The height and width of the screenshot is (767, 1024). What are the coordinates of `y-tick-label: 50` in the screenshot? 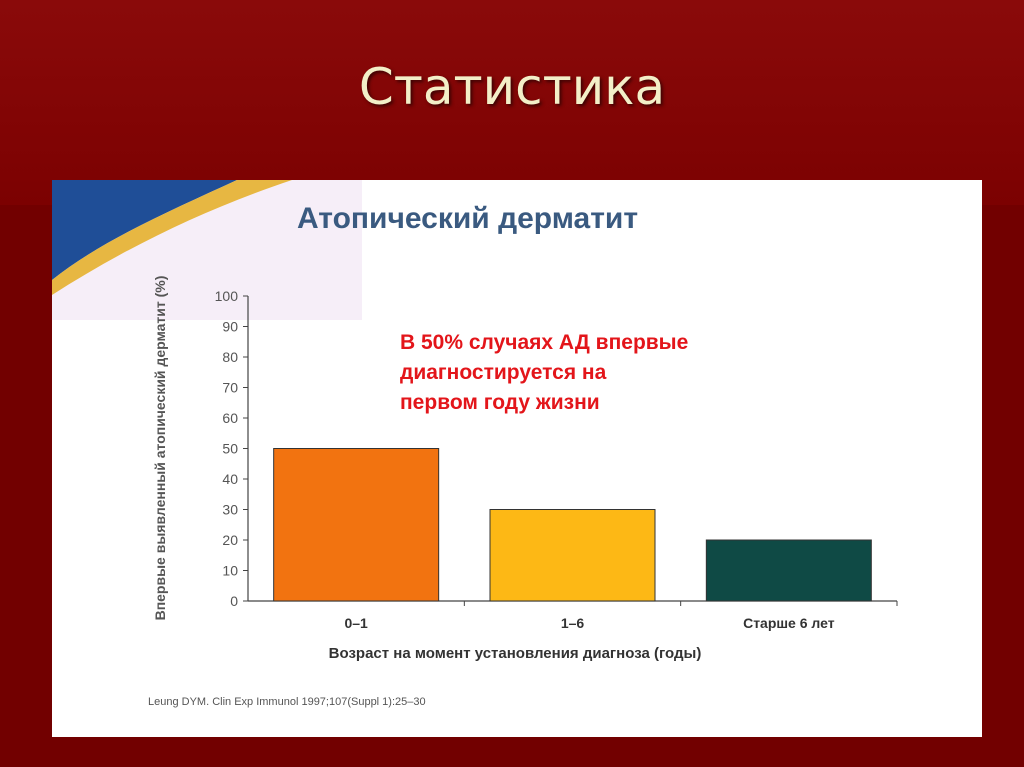 It's located at (230, 449).